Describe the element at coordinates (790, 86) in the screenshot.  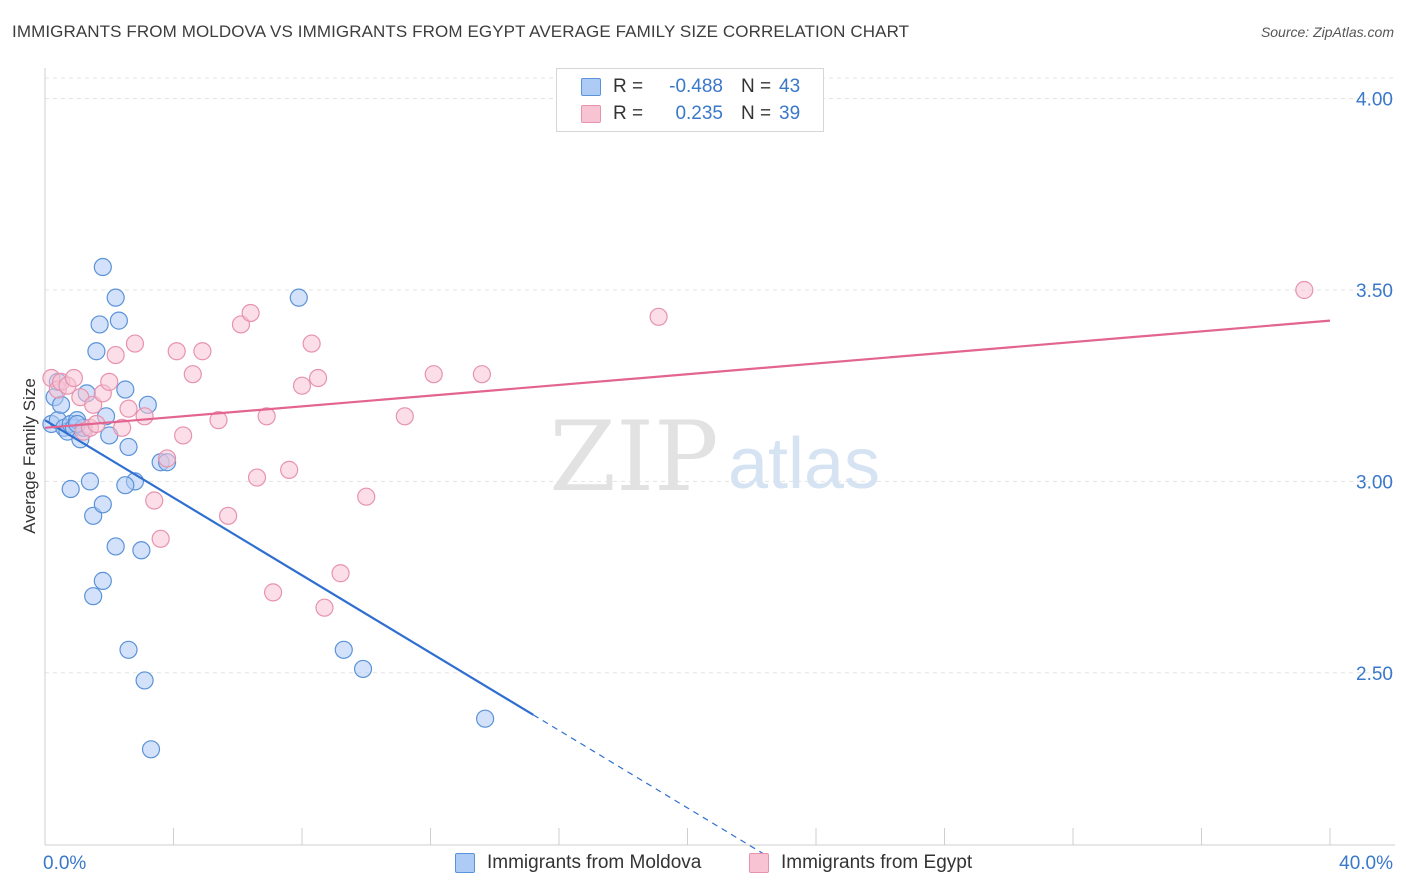
I see `n-value: 43` at that location.